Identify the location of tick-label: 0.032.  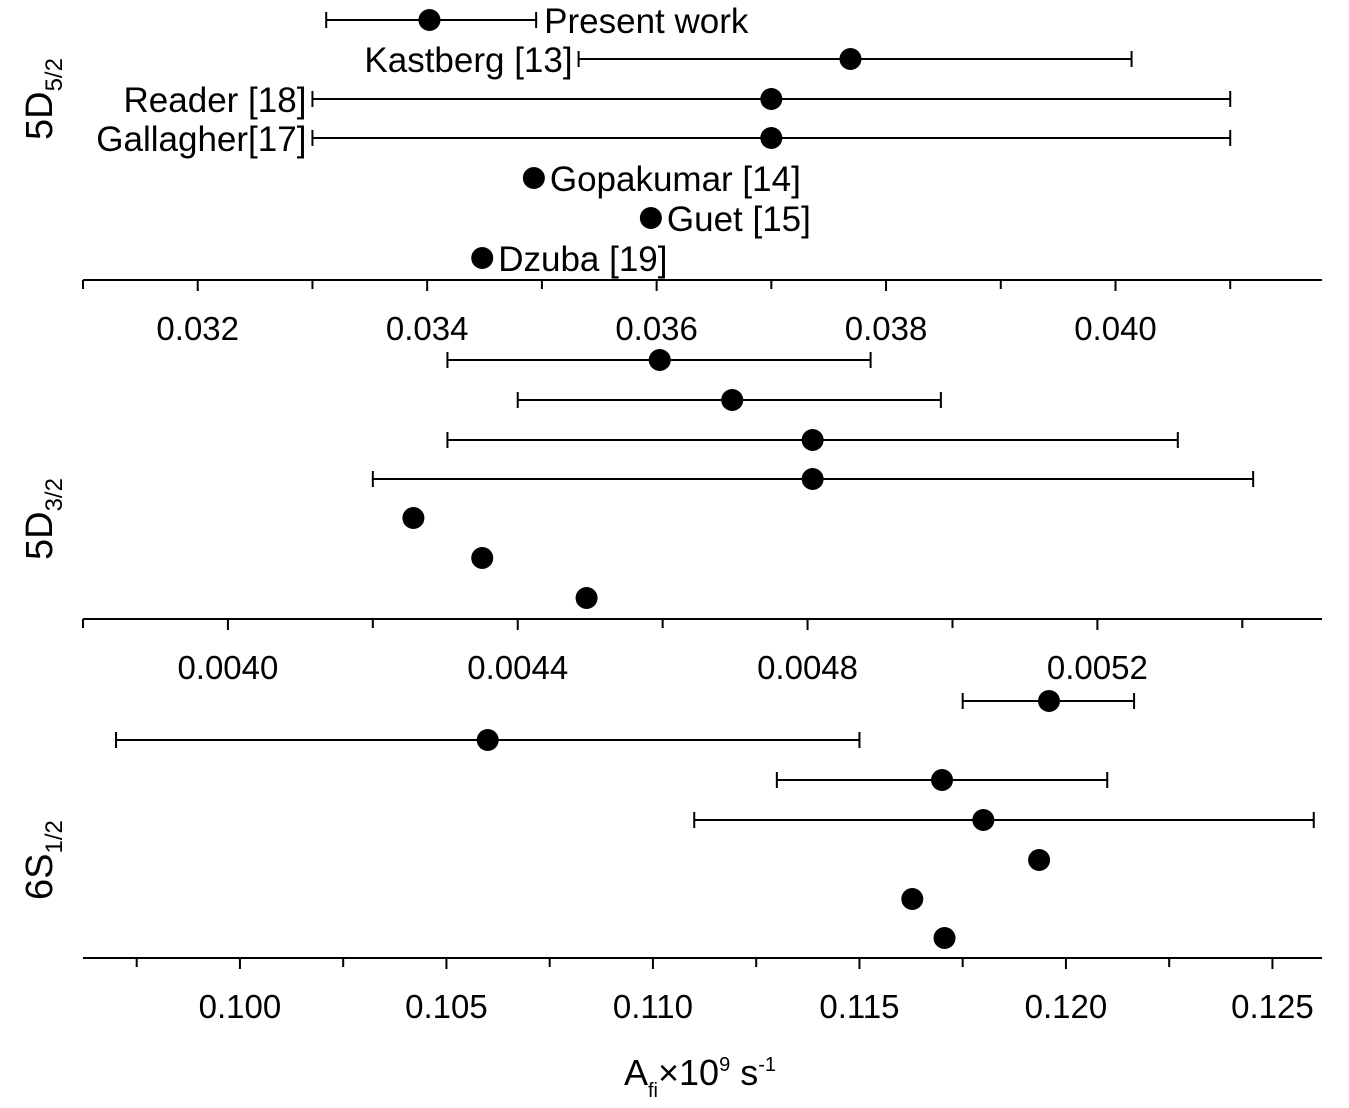
(197, 328).